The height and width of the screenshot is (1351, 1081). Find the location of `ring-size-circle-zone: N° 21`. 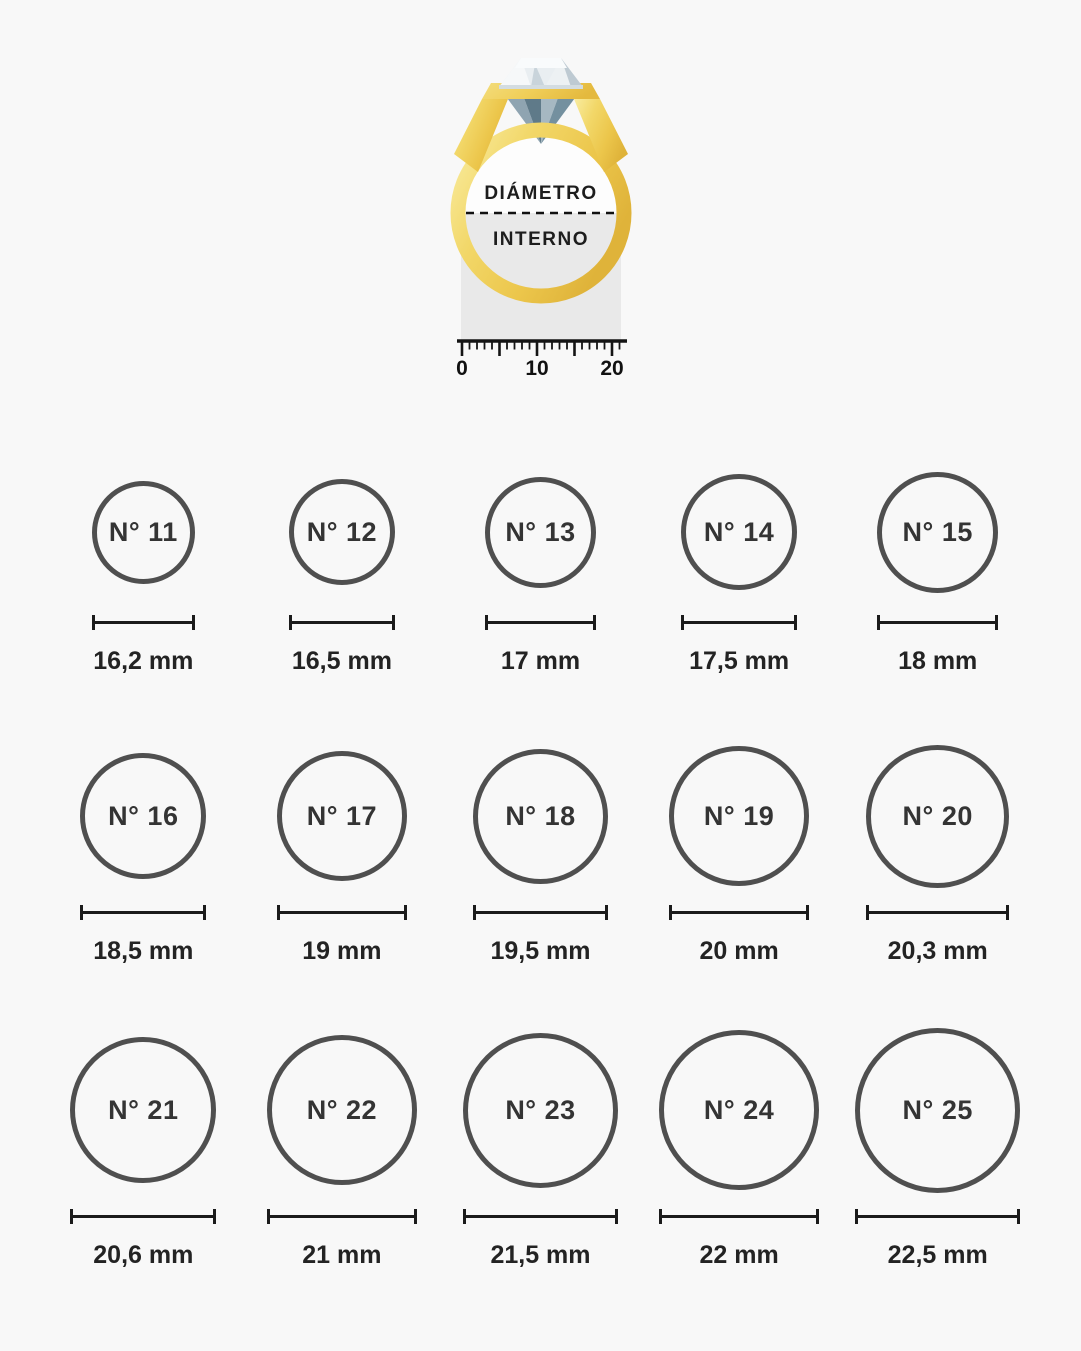

ring-size-circle-zone: N° 21 is located at coordinates (143, 1110).